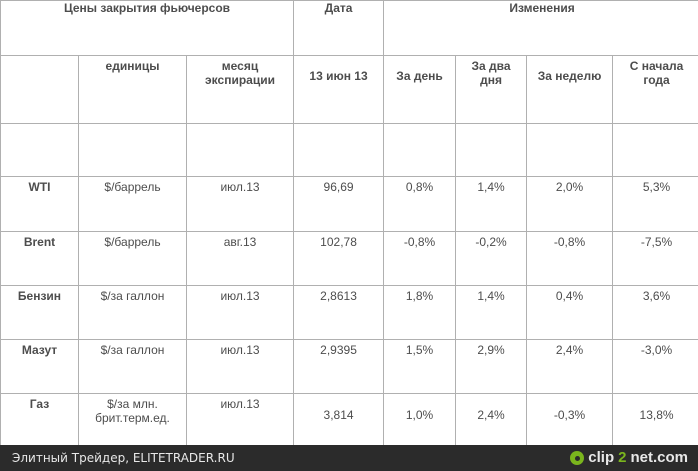 Image resolution: width=698 pixels, height=471 pixels. What do you see at coordinates (622, 457) in the screenshot?
I see `logo-text-2: 2` at bounding box center [622, 457].